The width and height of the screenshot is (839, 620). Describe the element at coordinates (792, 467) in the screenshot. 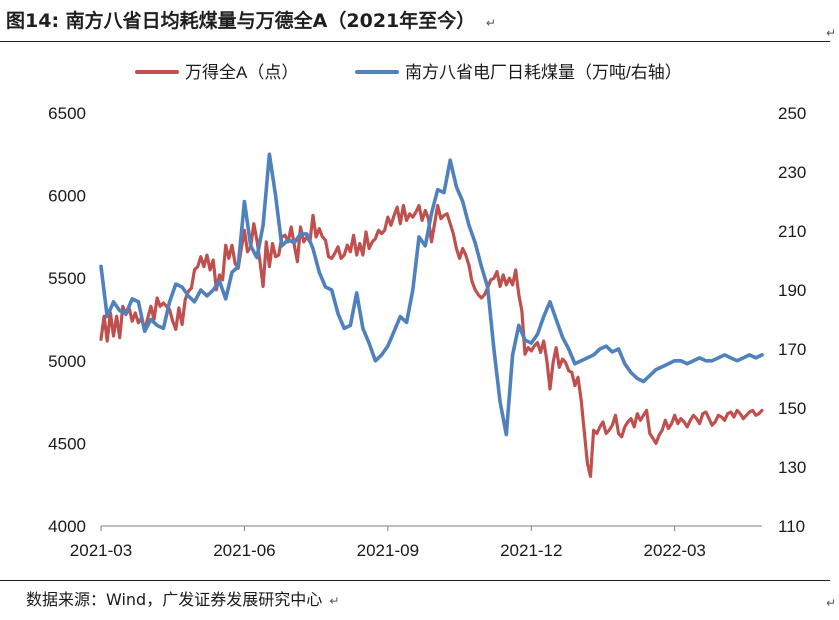

I see `y-right-tick-label: 130` at that location.